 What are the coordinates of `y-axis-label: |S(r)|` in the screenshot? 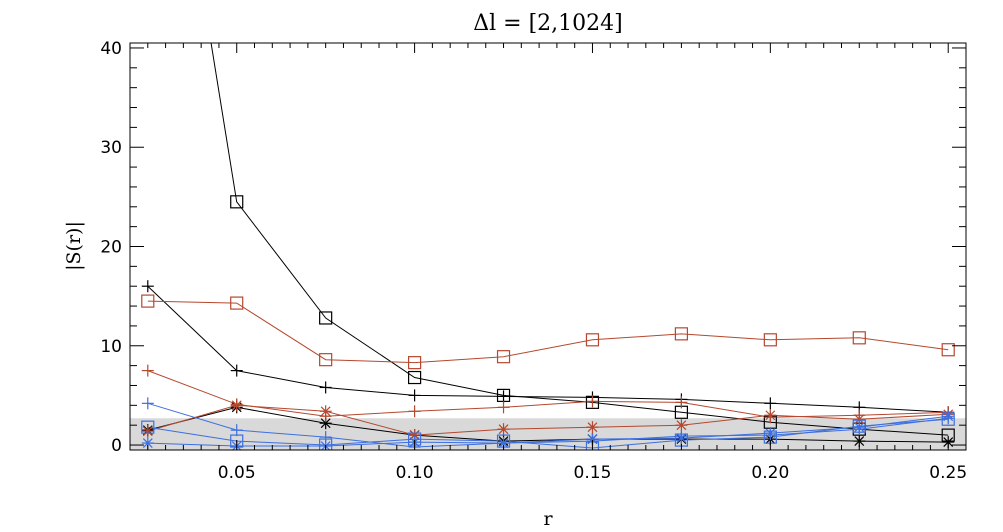 It's located at (74, 246).